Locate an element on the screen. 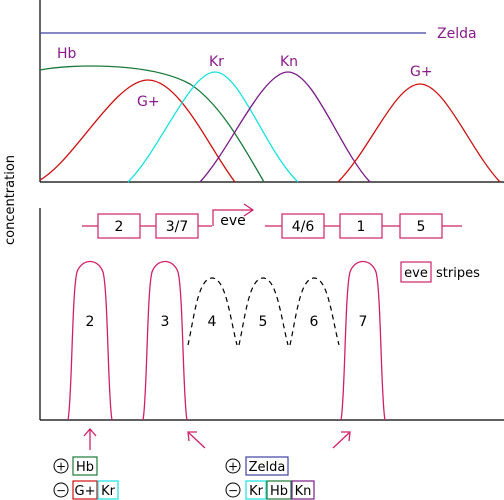 This screenshot has height=500, width=504. giant-right-curve is located at coordinates (419, 133).